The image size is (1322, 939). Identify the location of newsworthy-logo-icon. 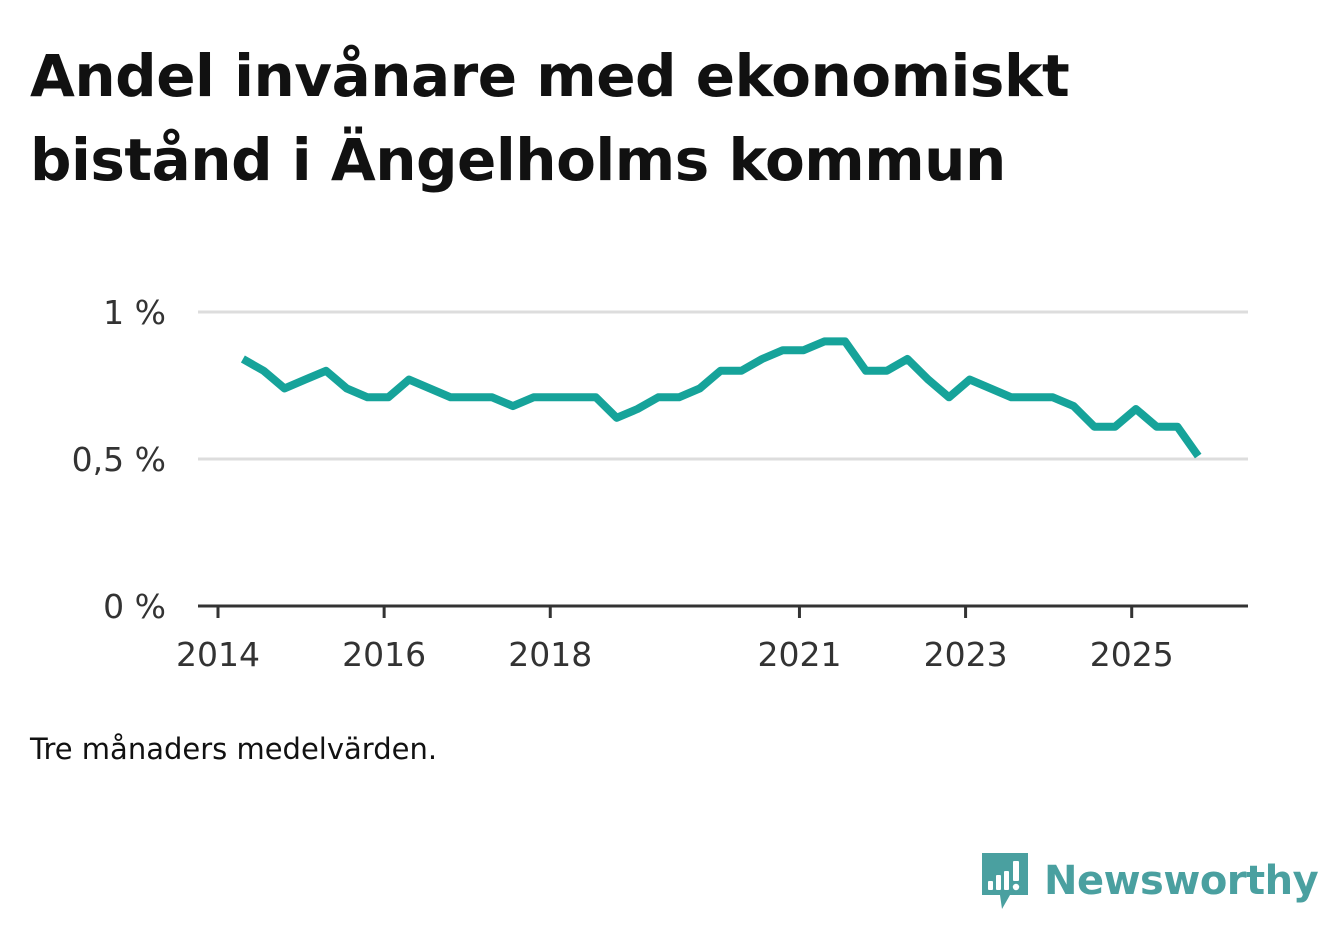
(1005, 881).